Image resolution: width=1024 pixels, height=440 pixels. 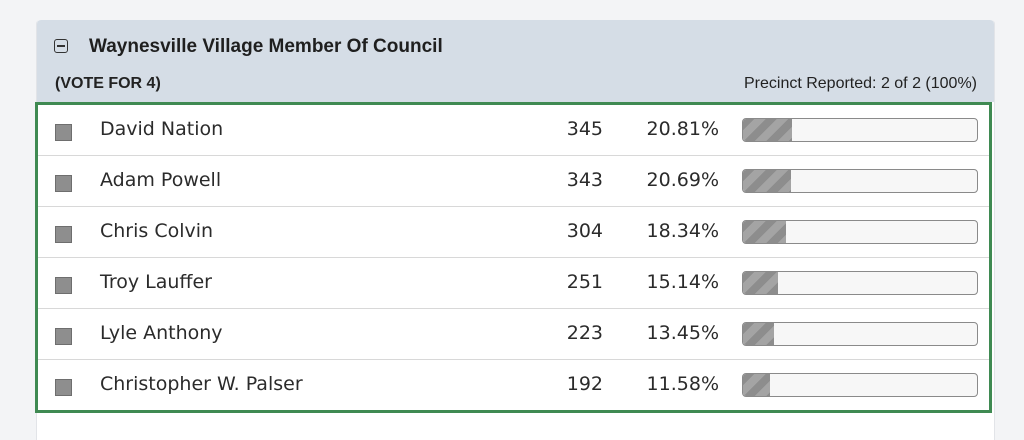 I want to click on candidate-votes: 345, so click(x=584, y=129).